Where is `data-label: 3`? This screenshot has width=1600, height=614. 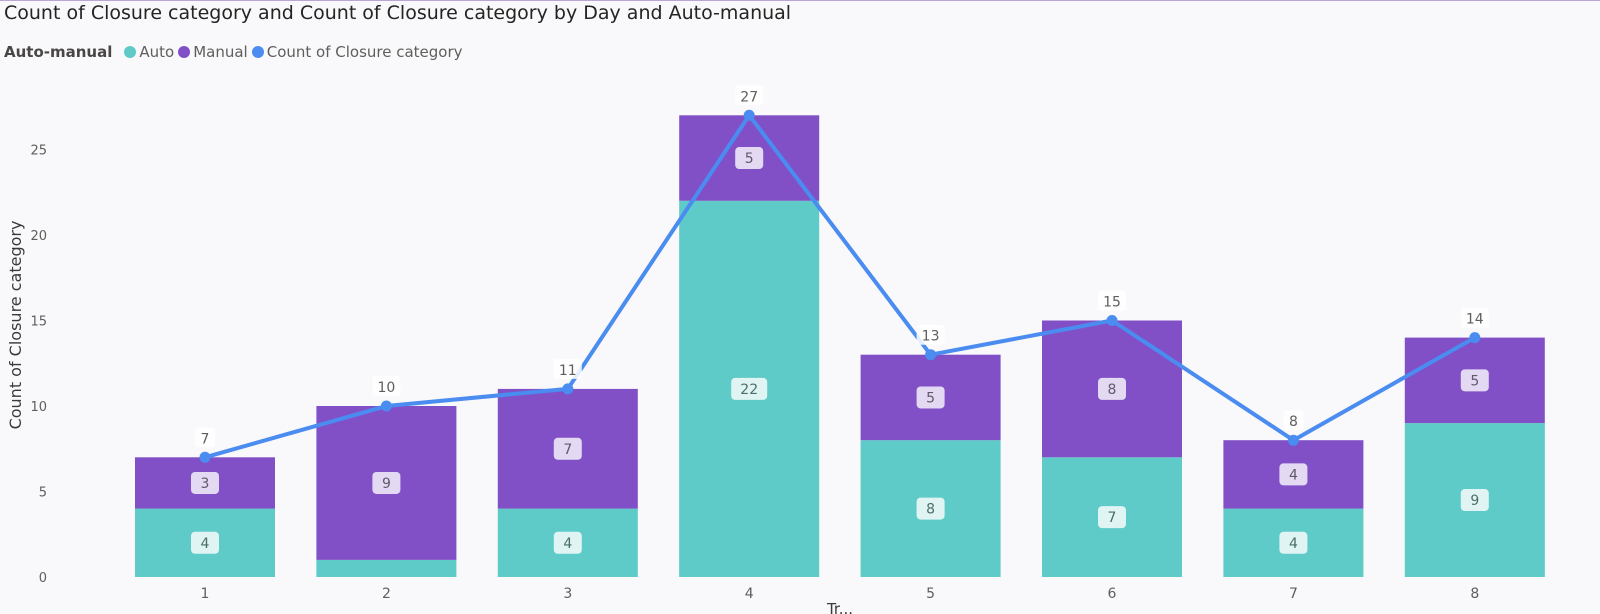 data-label: 3 is located at coordinates (205, 484).